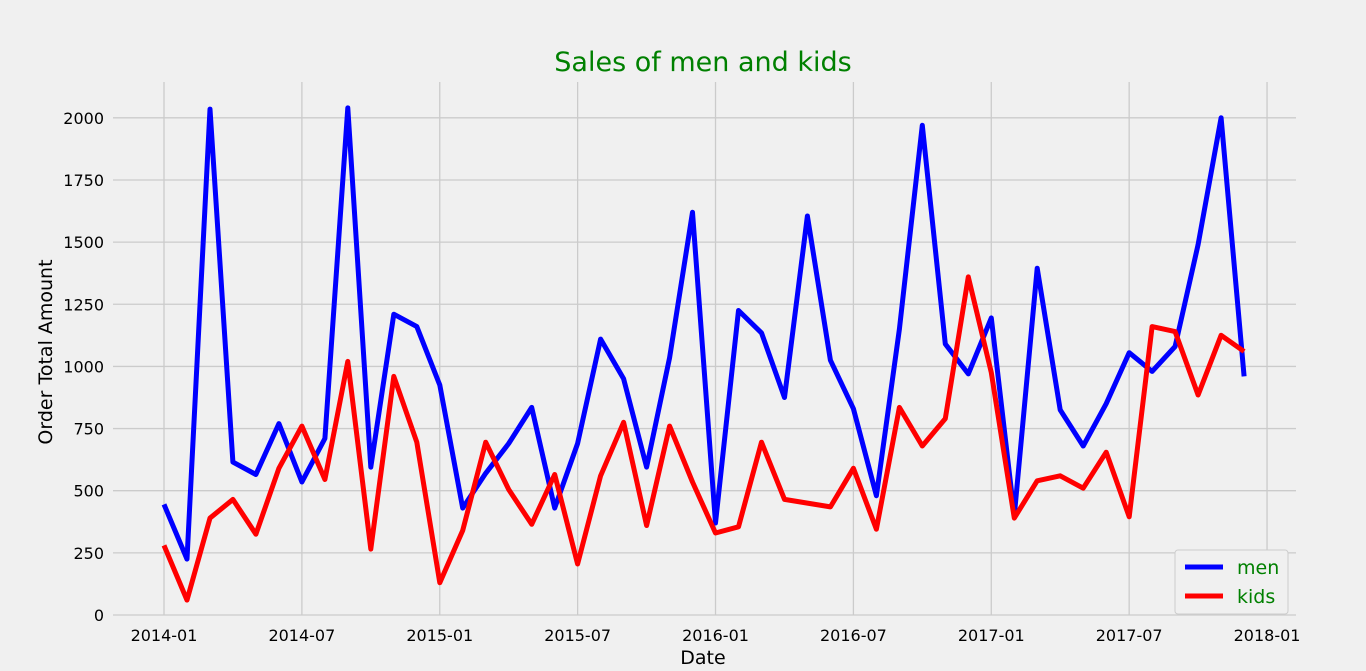 This screenshot has width=1366, height=671. Describe the element at coordinates (1129, 635) in the screenshot. I see `x-tick-label: 2017-07` at that location.